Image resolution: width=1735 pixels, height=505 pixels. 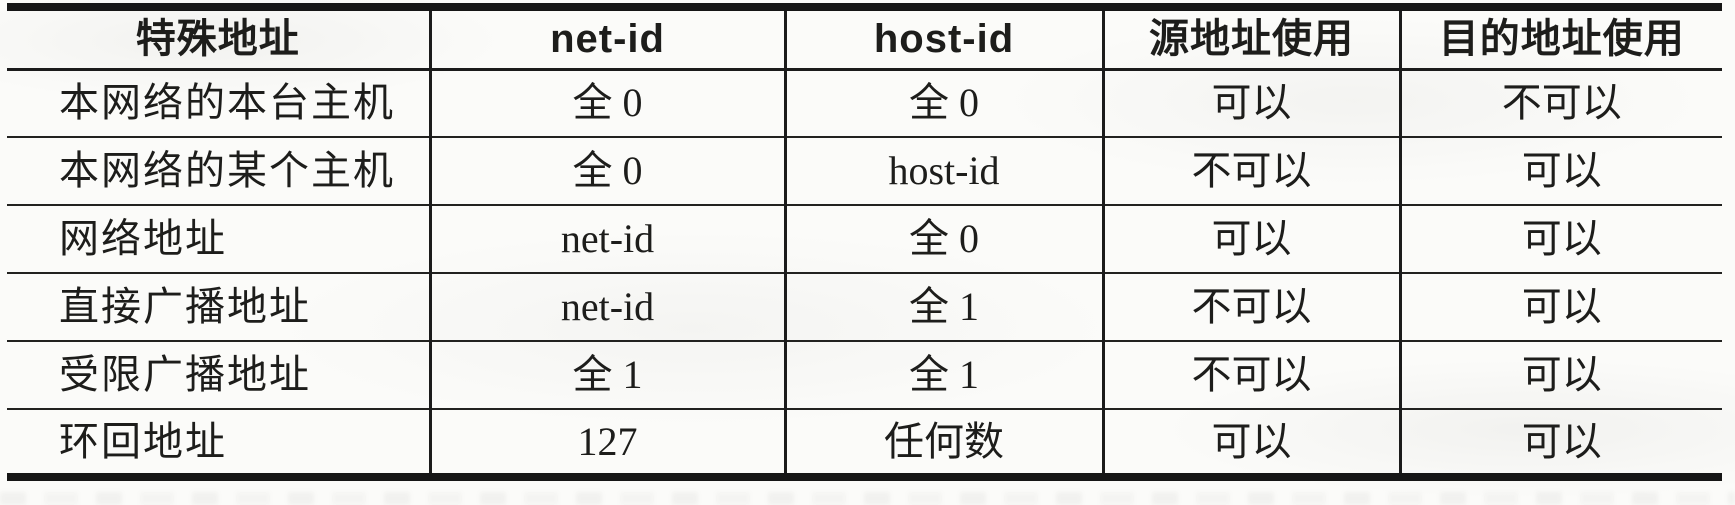 What do you see at coordinates (143, 441) in the screenshot?
I see `cell-special-address: 环回地址` at bounding box center [143, 441].